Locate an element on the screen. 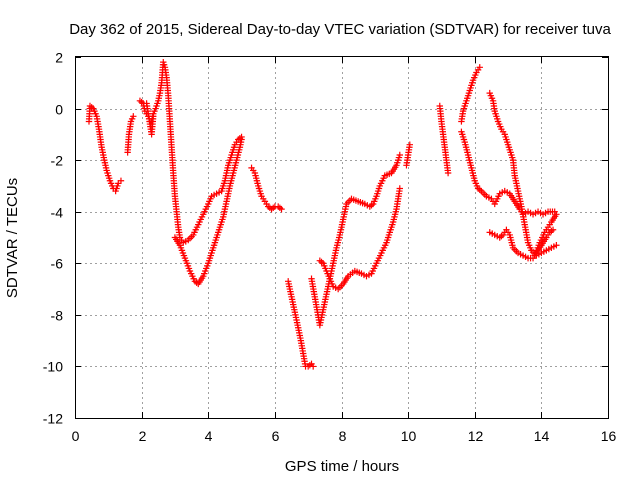  x-tick-label: 8 is located at coordinates (343, 436).